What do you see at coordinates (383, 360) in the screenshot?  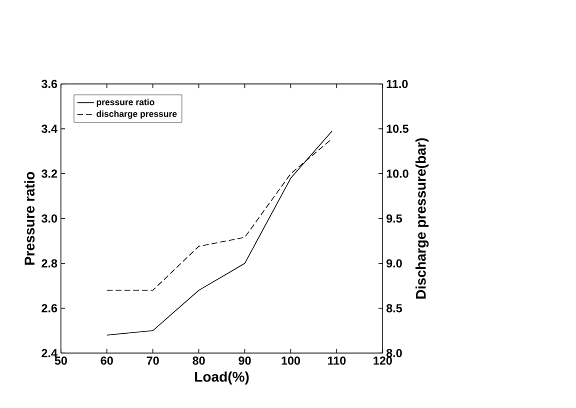 I see `x-tick-label: 120` at bounding box center [383, 360].